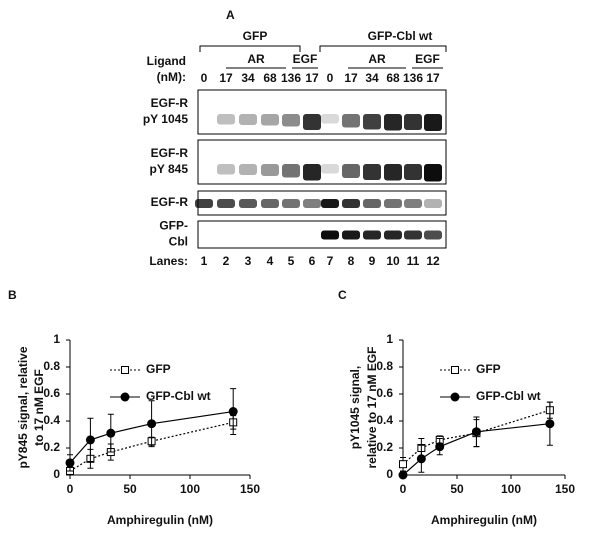  Describe the element at coordinates (372, 261) in the screenshot. I see `lane-number: 9` at that location.